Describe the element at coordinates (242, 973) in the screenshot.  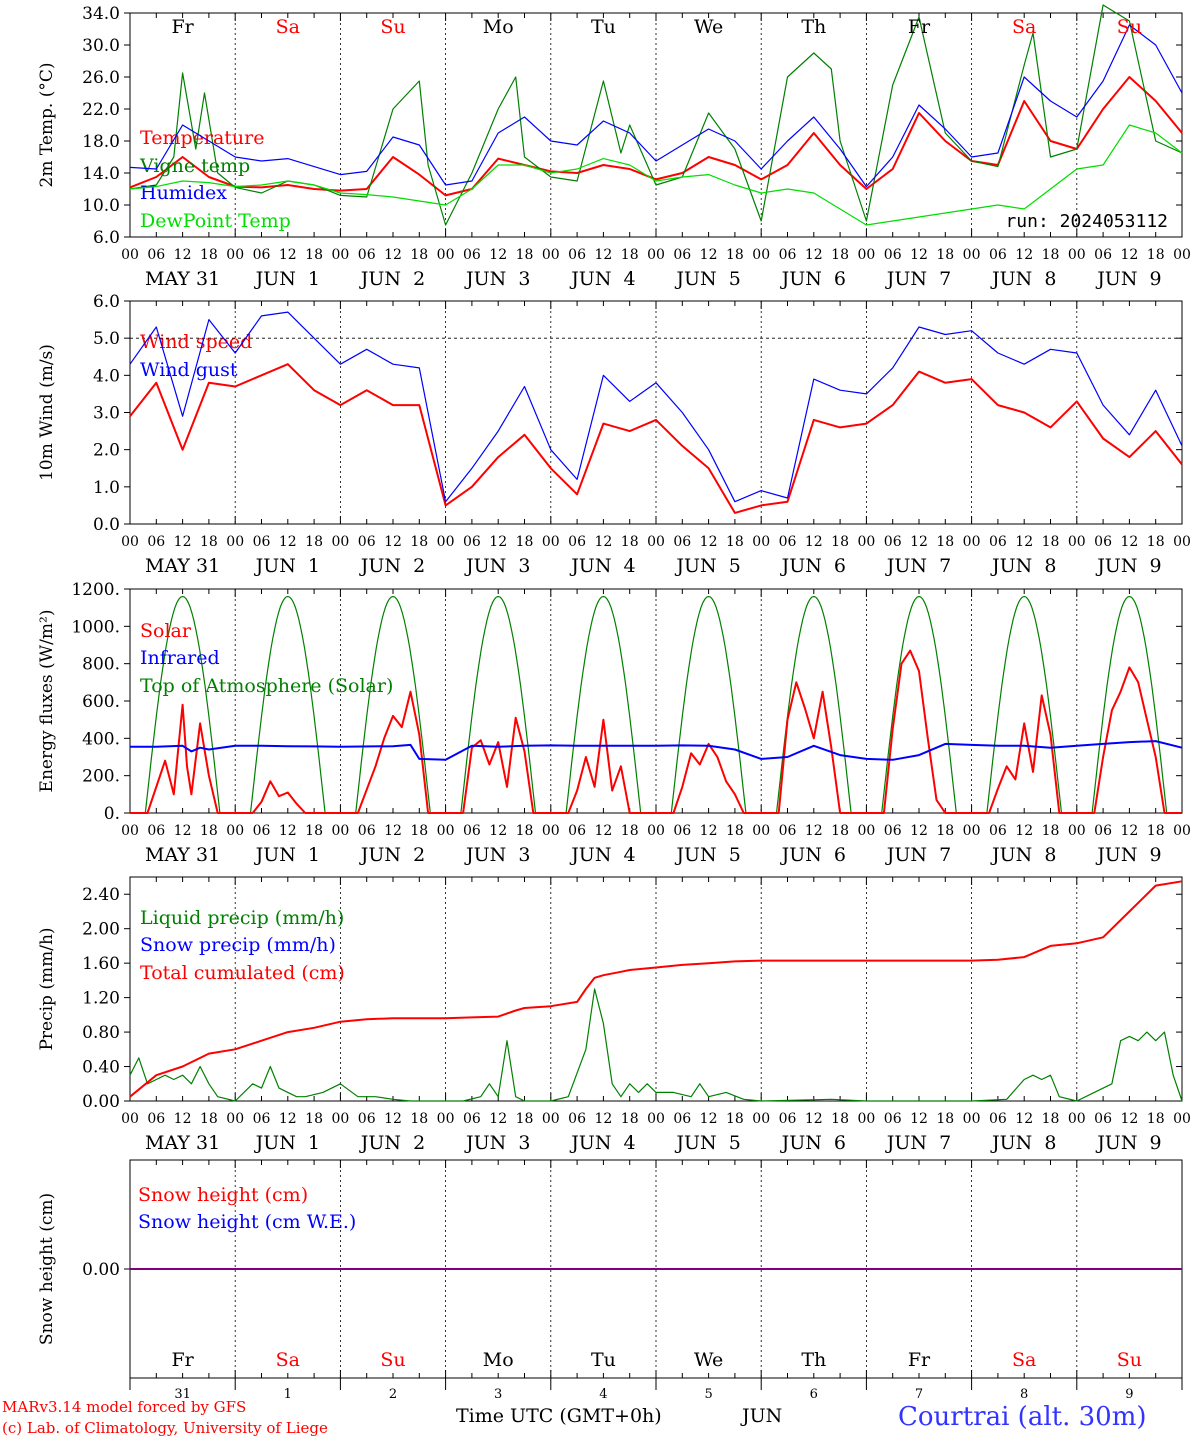
I see `legend-entry: Total cumulated (cm)` at that location.